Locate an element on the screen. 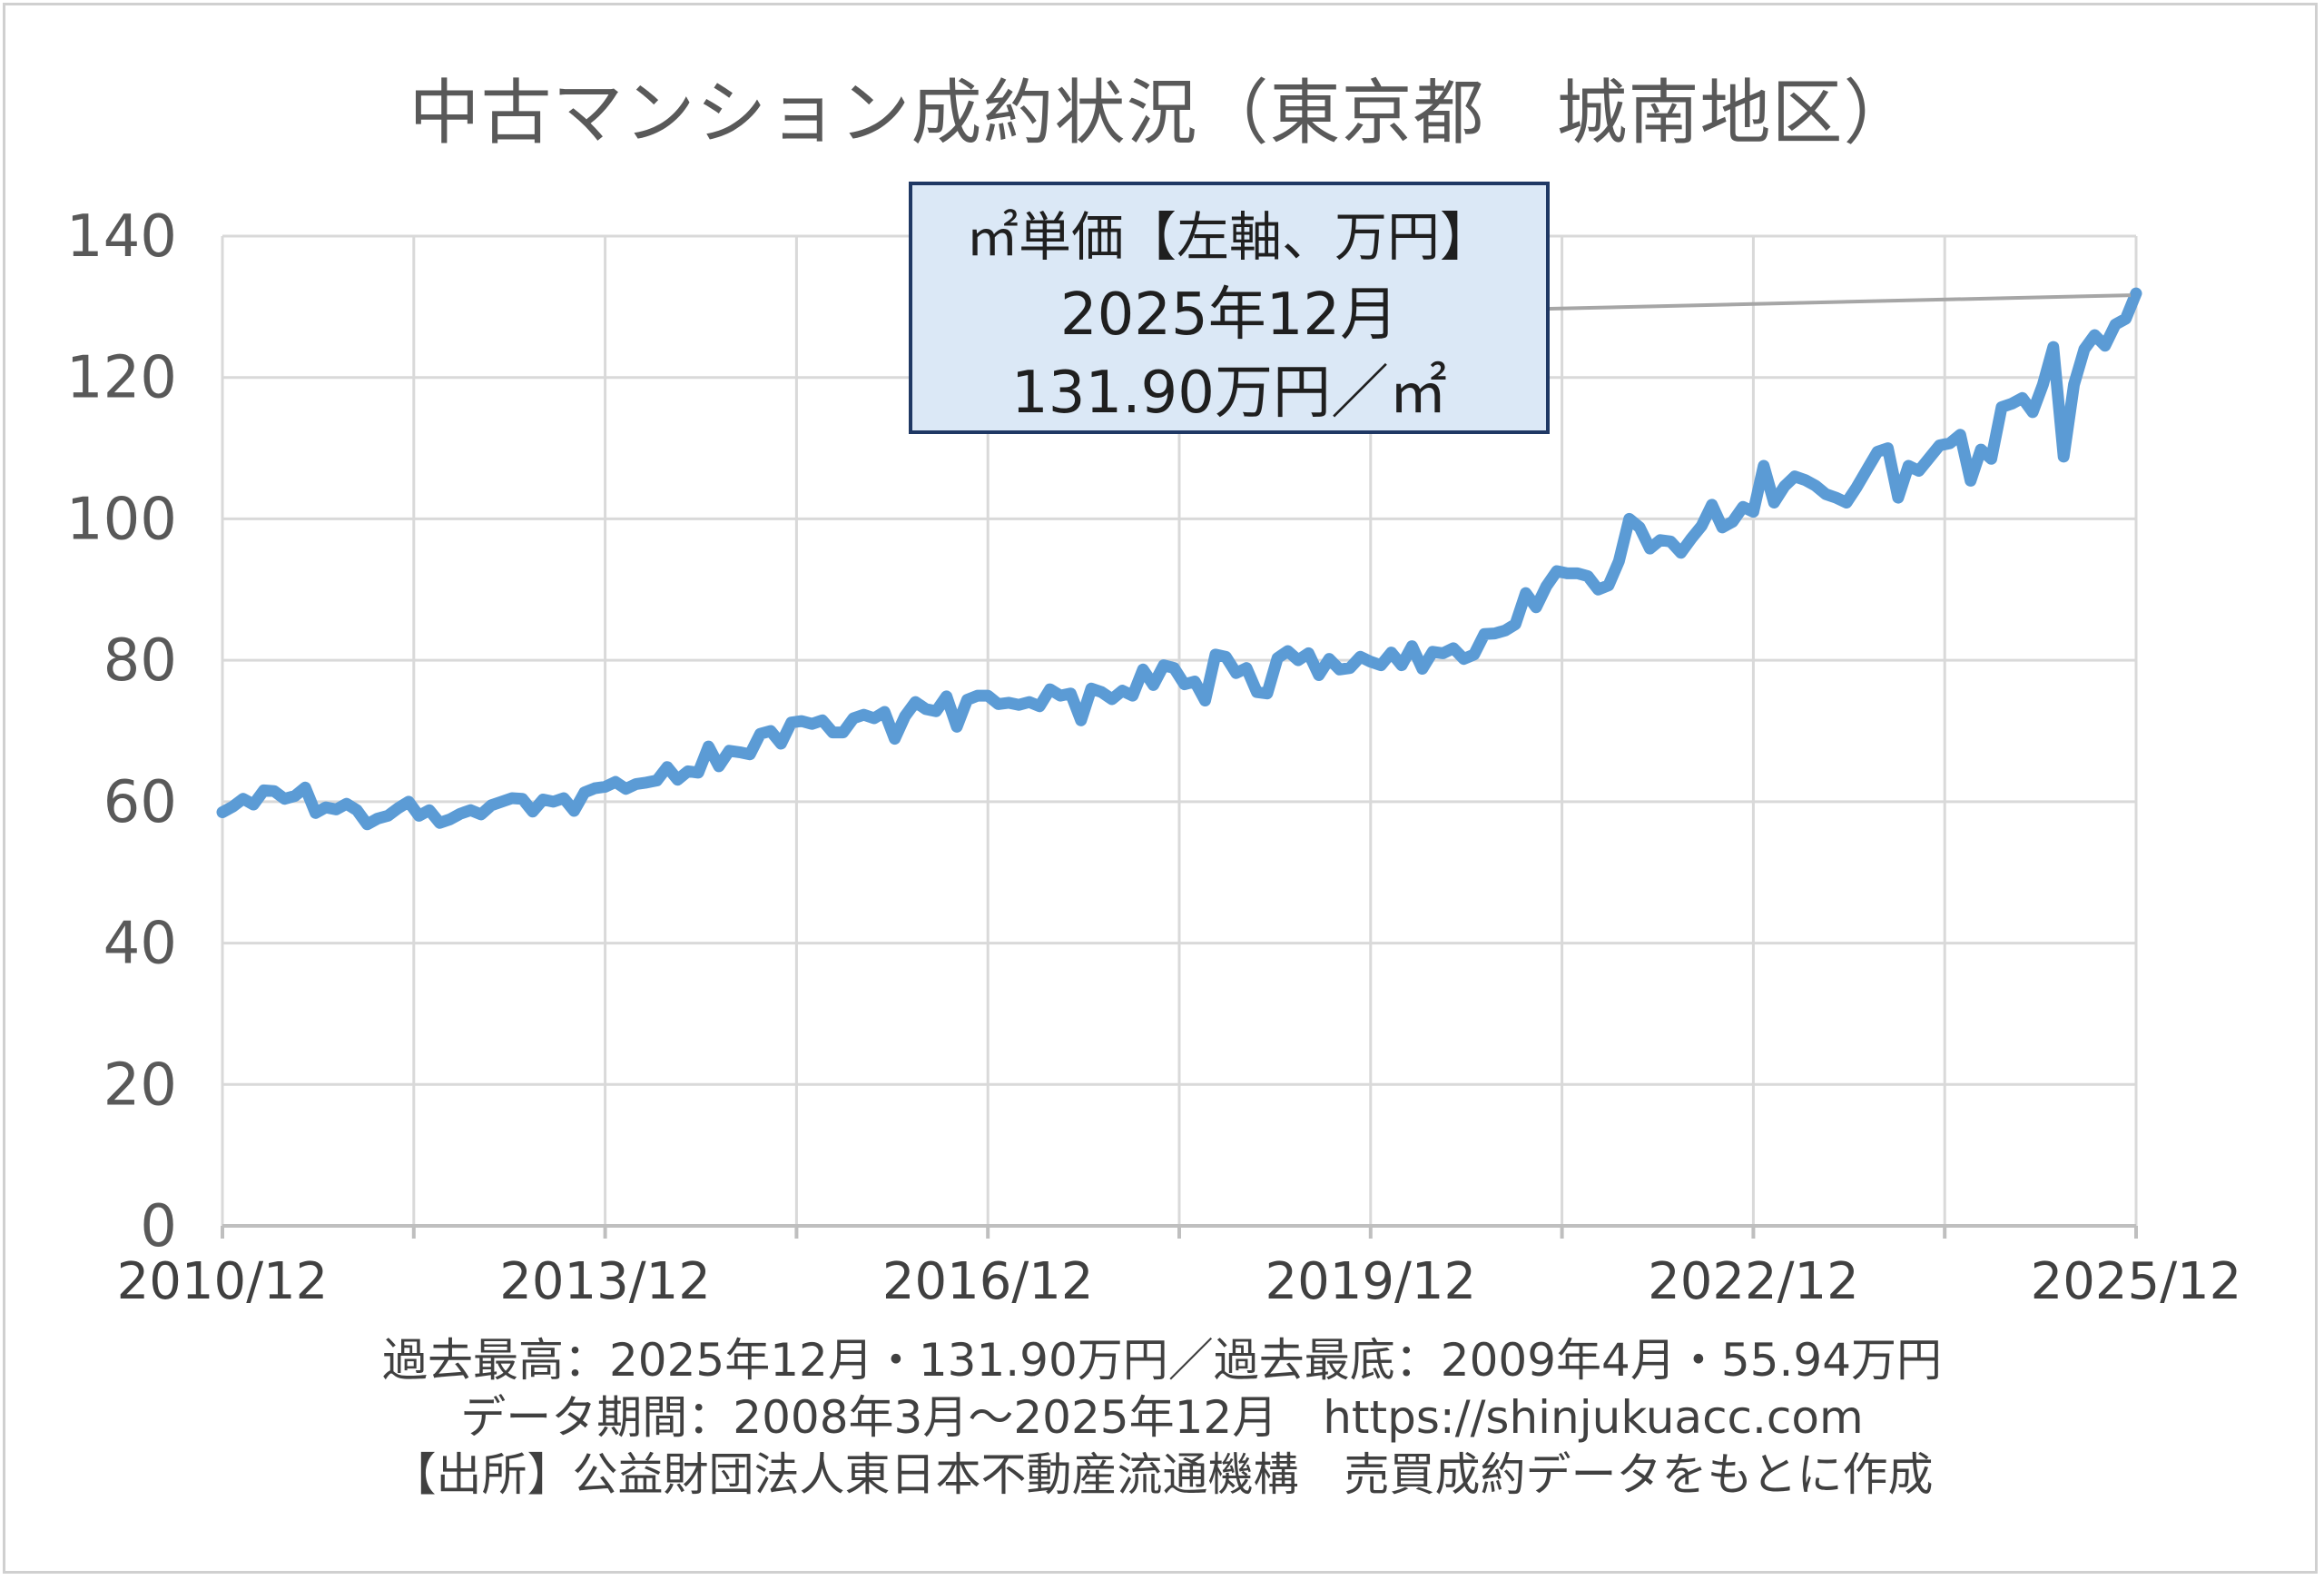  x-tick-label: 2025/12 is located at coordinates (2136, 1282).